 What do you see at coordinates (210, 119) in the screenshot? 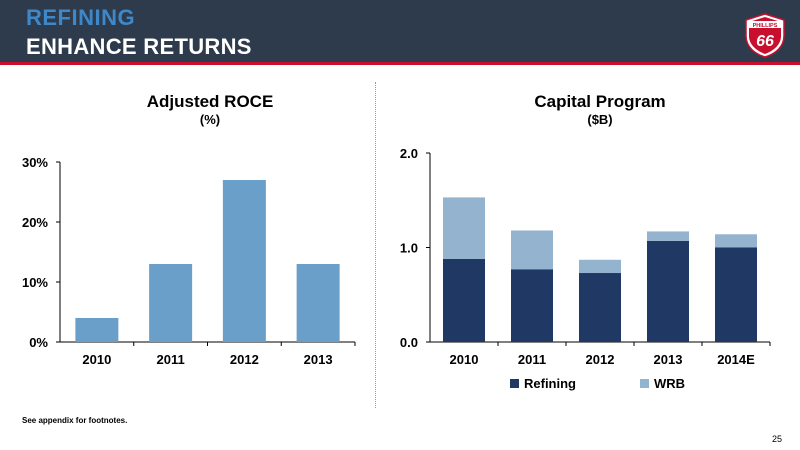
I see `chart-1-subtitle: (%)` at bounding box center [210, 119].